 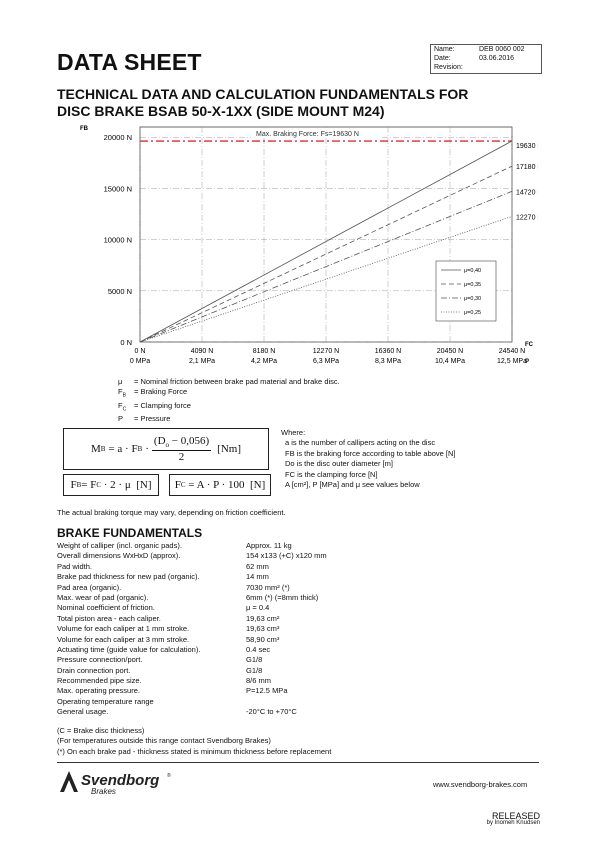 What do you see at coordinates (118, 188) in the screenshot?
I see `y-tick-label: 15000 N` at bounding box center [118, 188].